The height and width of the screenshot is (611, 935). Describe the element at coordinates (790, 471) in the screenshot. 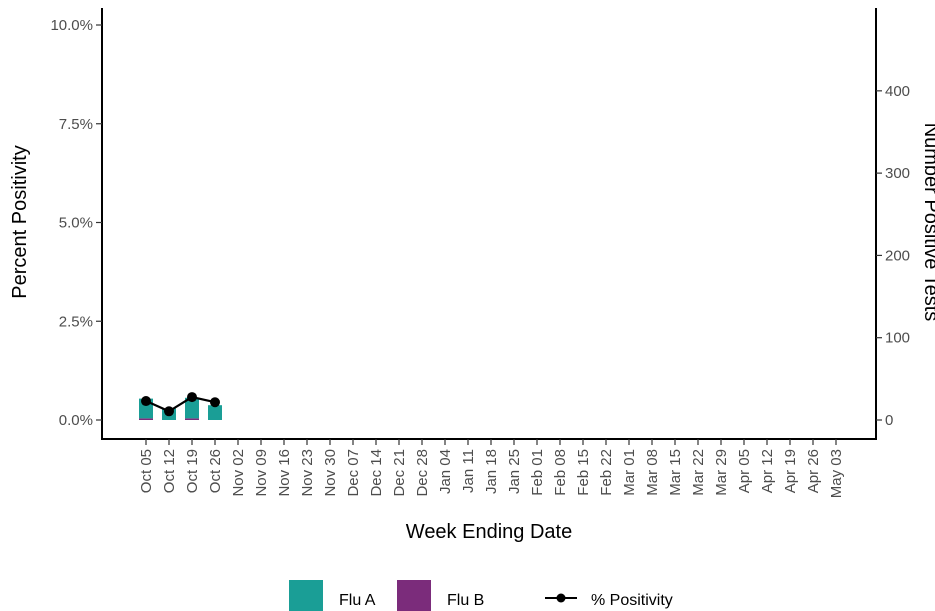

I see `x-tick-label: Apr 19` at that location.